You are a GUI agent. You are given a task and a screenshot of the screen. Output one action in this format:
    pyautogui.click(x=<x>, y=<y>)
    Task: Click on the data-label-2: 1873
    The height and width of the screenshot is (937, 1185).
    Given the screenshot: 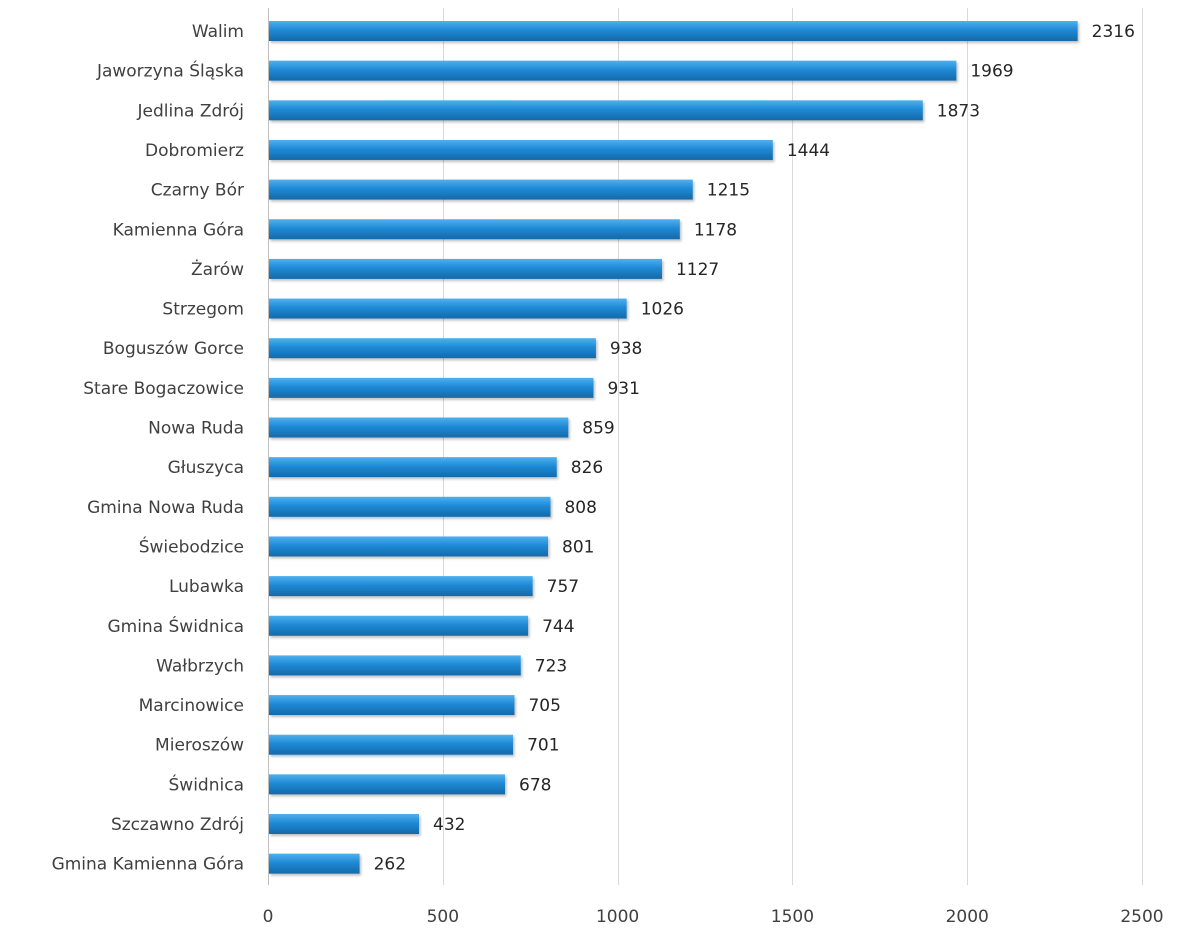 What is the action you would take?
    pyautogui.click(x=958, y=111)
    